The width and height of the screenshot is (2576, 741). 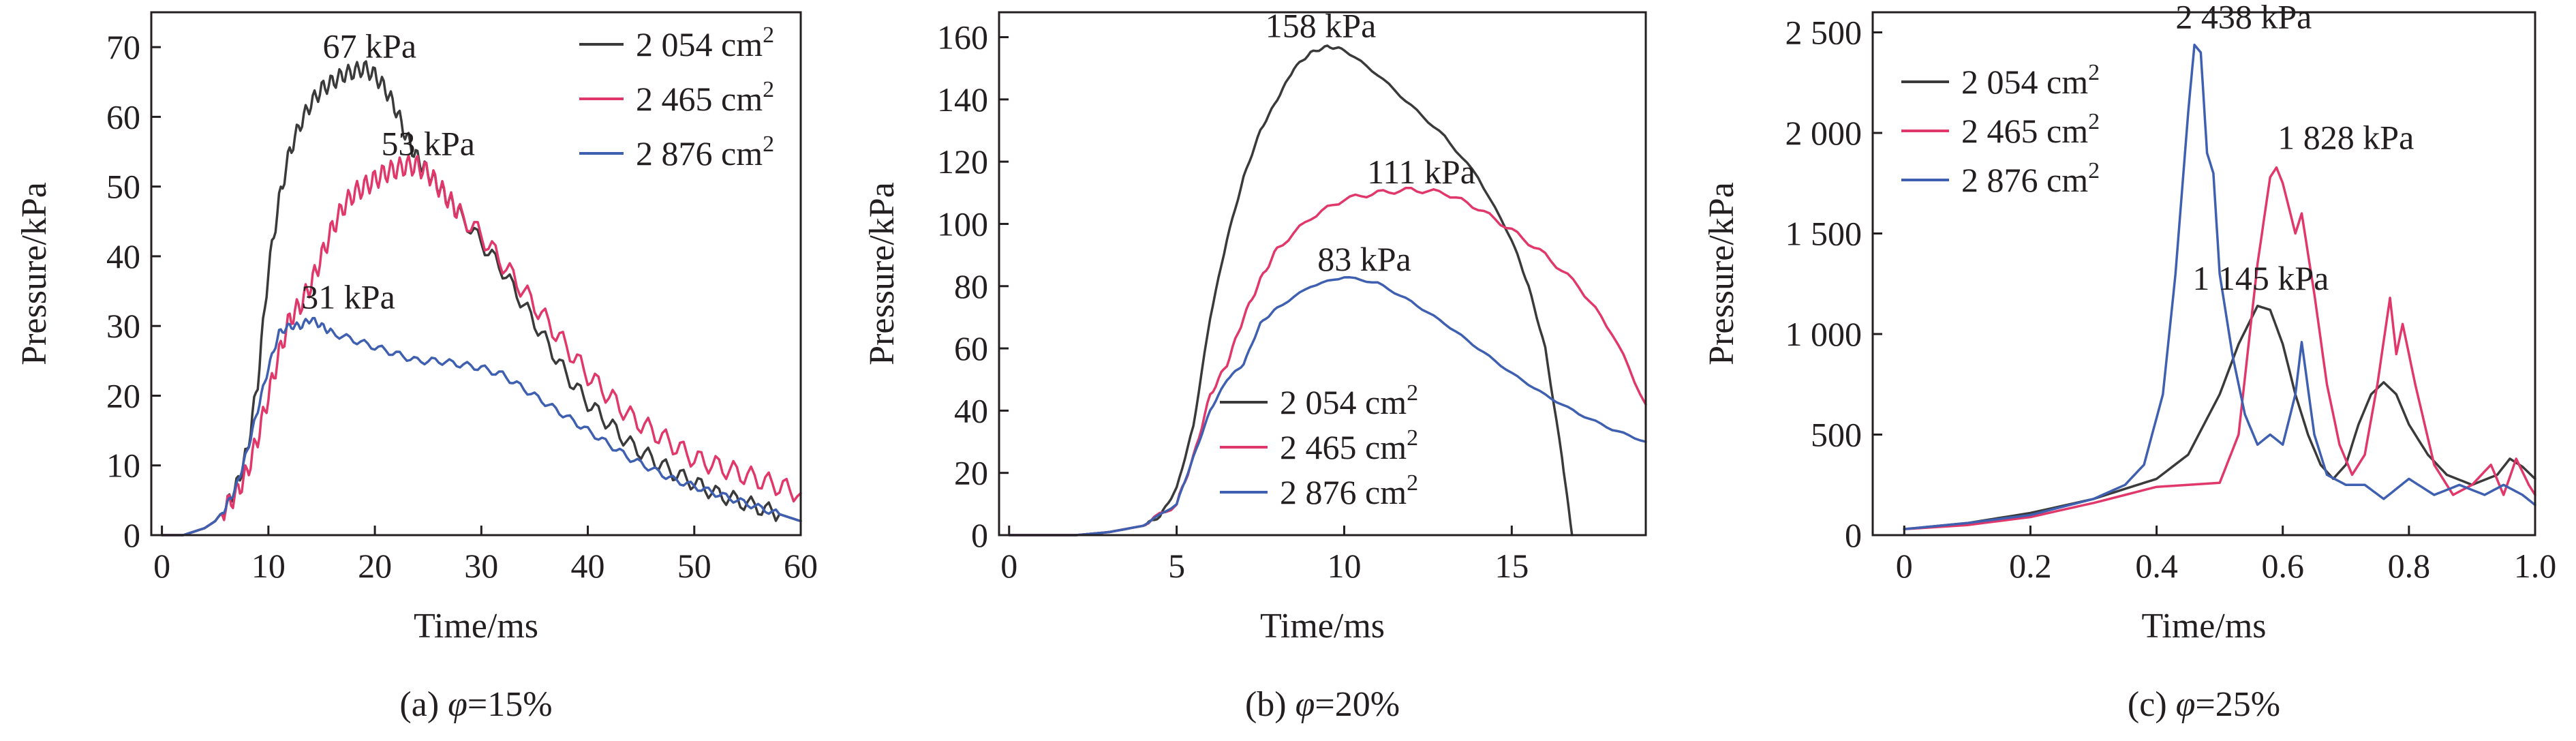 What do you see at coordinates (2535, 566) in the screenshot?
I see `x-tick-label: 1.0` at bounding box center [2535, 566].